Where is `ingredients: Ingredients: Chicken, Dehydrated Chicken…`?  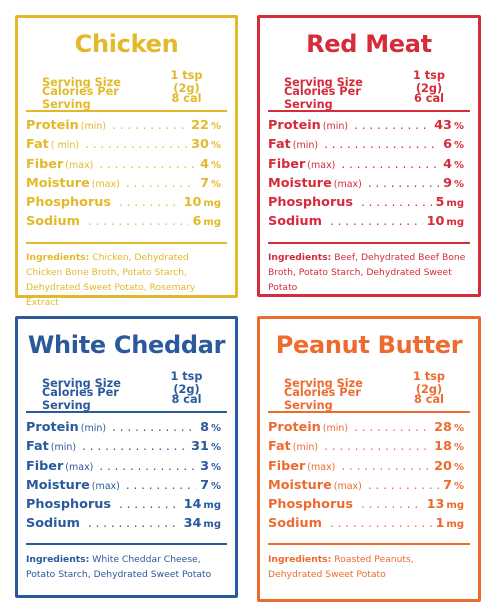
ingredients: Ingredients: Chicken, Dehydrated Chicken… is located at coordinates (125, 280).